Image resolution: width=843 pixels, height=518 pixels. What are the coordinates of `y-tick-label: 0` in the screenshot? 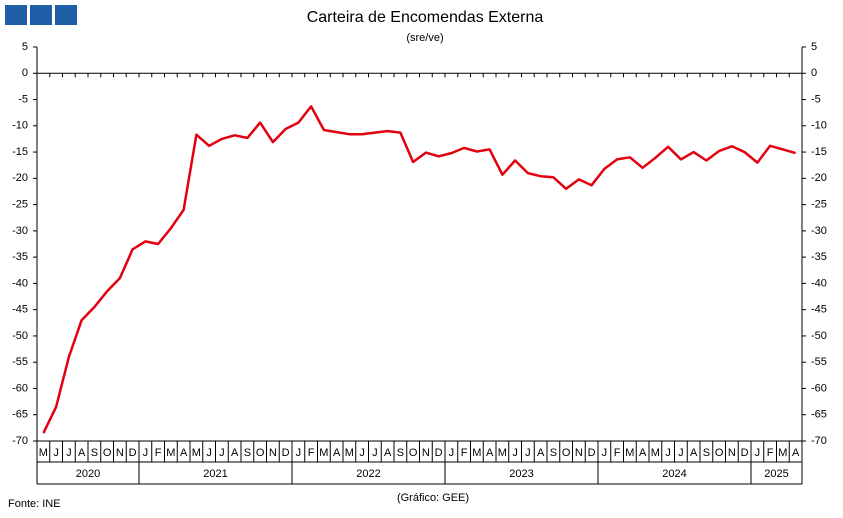 It's located at (25, 73).